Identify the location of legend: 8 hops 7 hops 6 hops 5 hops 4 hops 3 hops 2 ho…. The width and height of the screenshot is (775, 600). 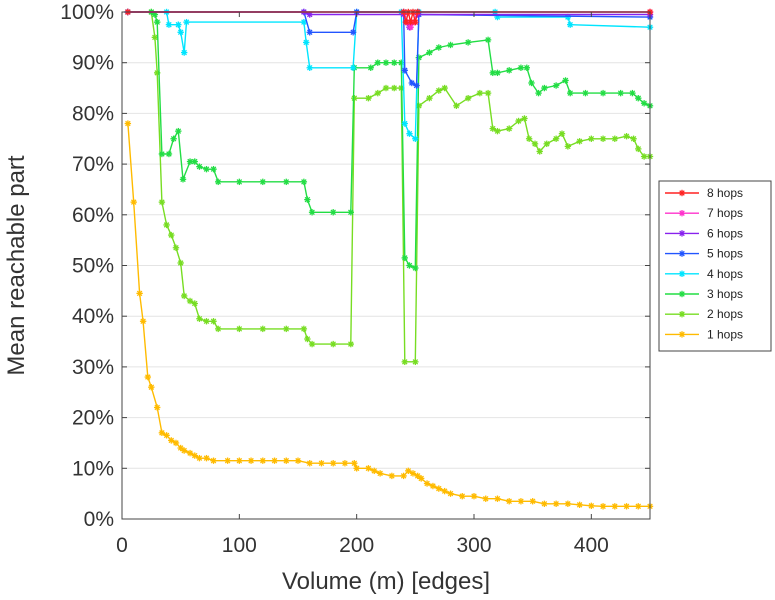
(715, 266).